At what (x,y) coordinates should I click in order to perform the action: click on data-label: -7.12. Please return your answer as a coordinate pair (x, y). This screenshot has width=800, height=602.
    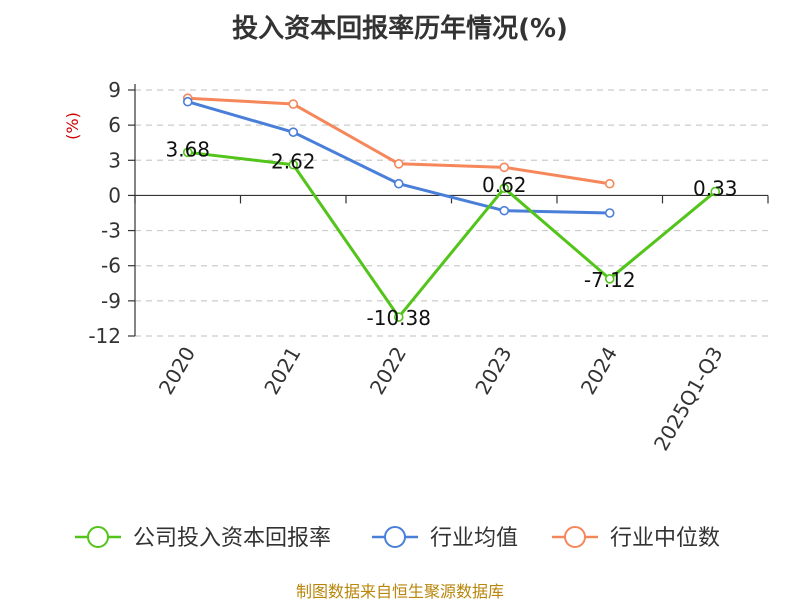
    Looking at the image, I should click on (610, 280).